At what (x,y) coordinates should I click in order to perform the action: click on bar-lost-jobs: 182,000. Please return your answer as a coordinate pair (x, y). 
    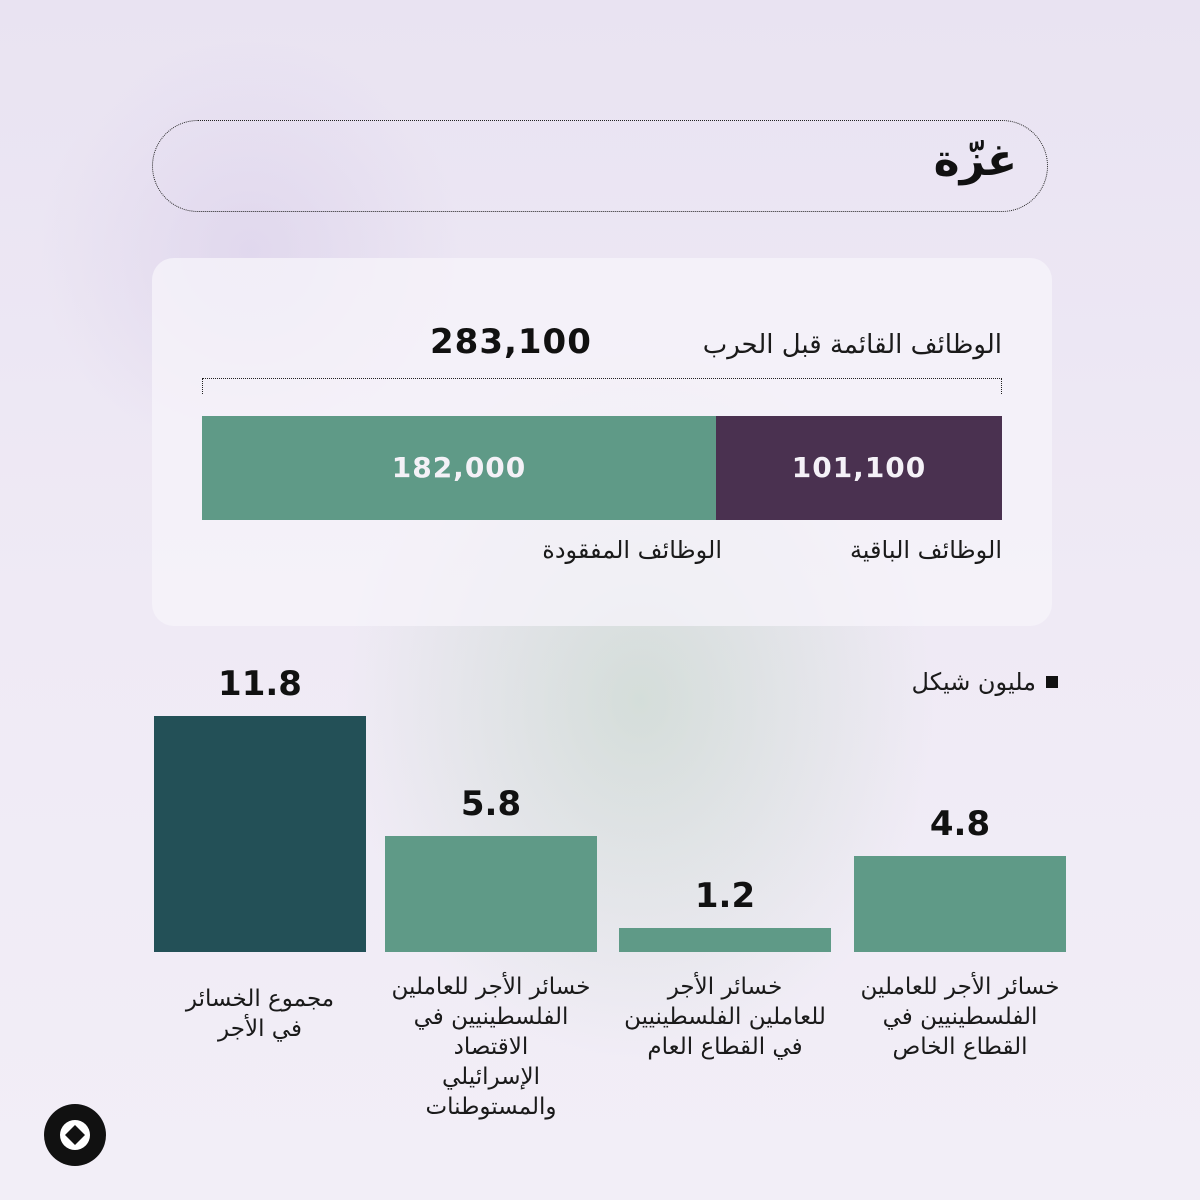
    Looking at the image, I should click on (459, 468).